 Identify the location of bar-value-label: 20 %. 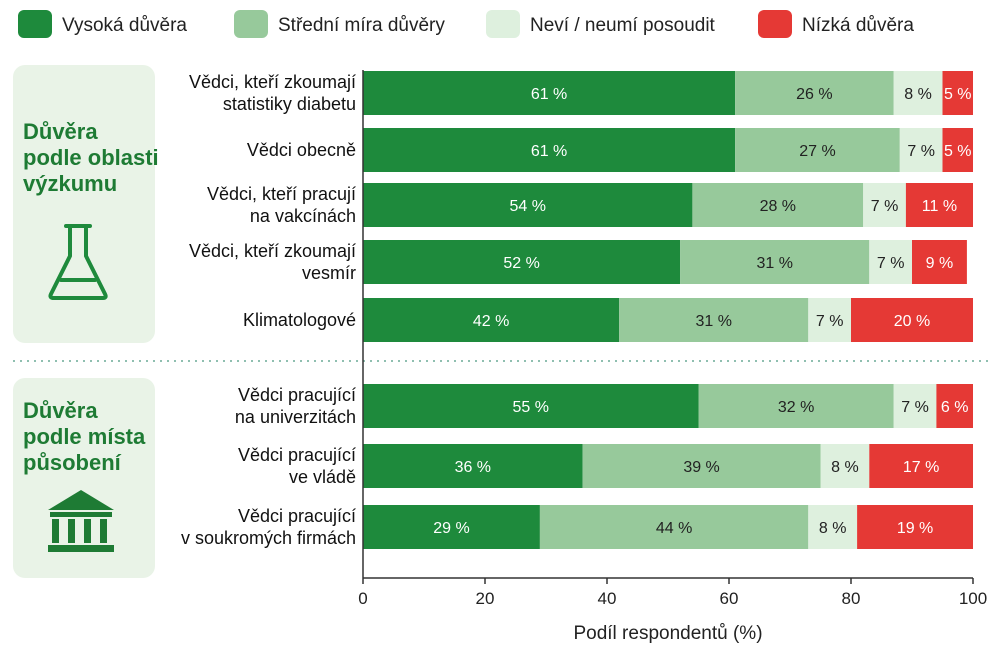
(912, 321).